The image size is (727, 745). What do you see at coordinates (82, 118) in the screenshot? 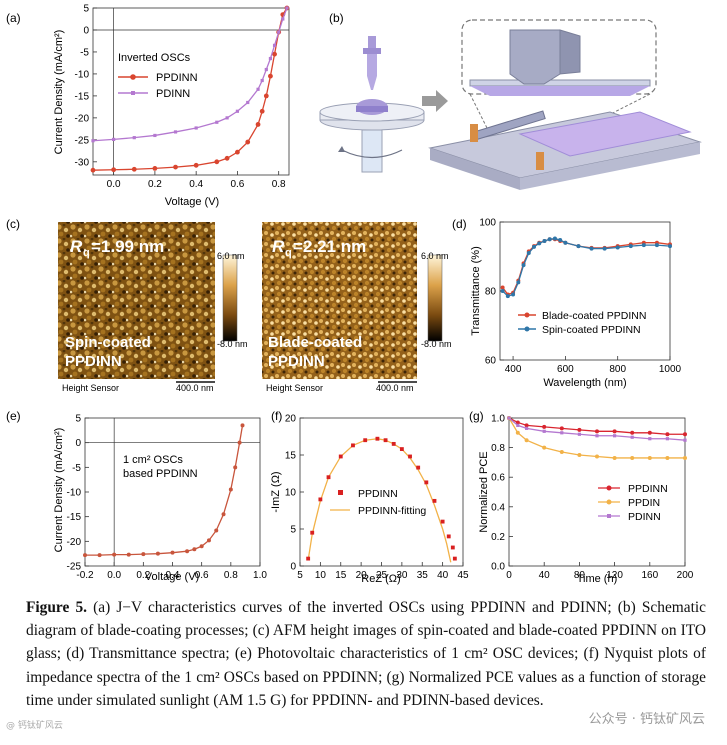
I see `panel-a-ytick: -20` at bounding box center [82, 118].